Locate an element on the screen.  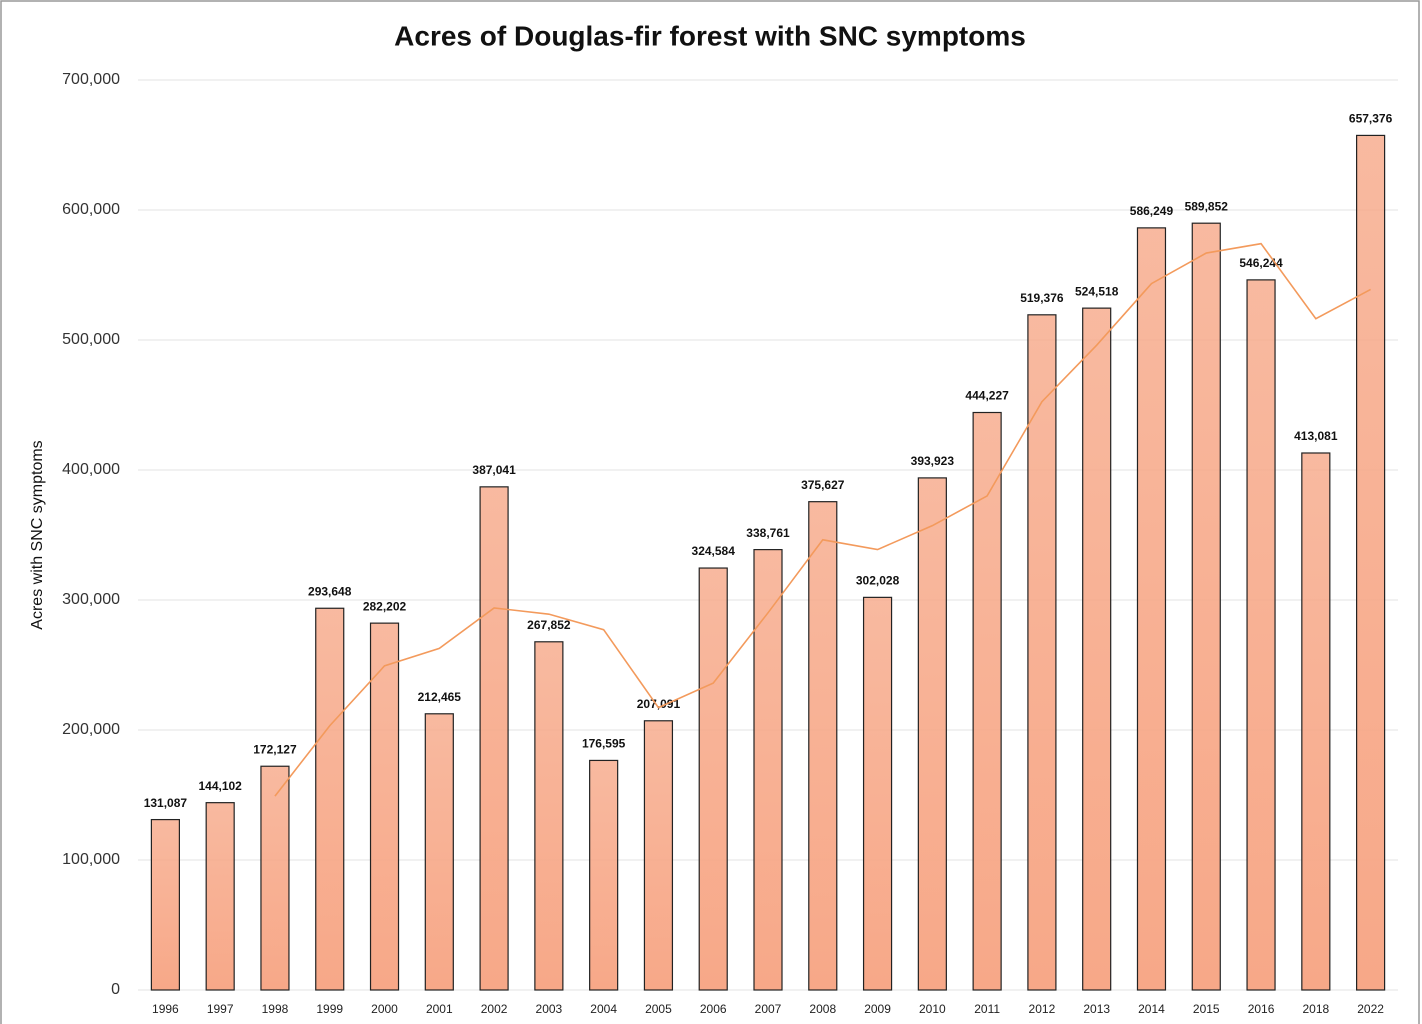
y-tick-label: 600,000 is located at coordinates (91, 209).